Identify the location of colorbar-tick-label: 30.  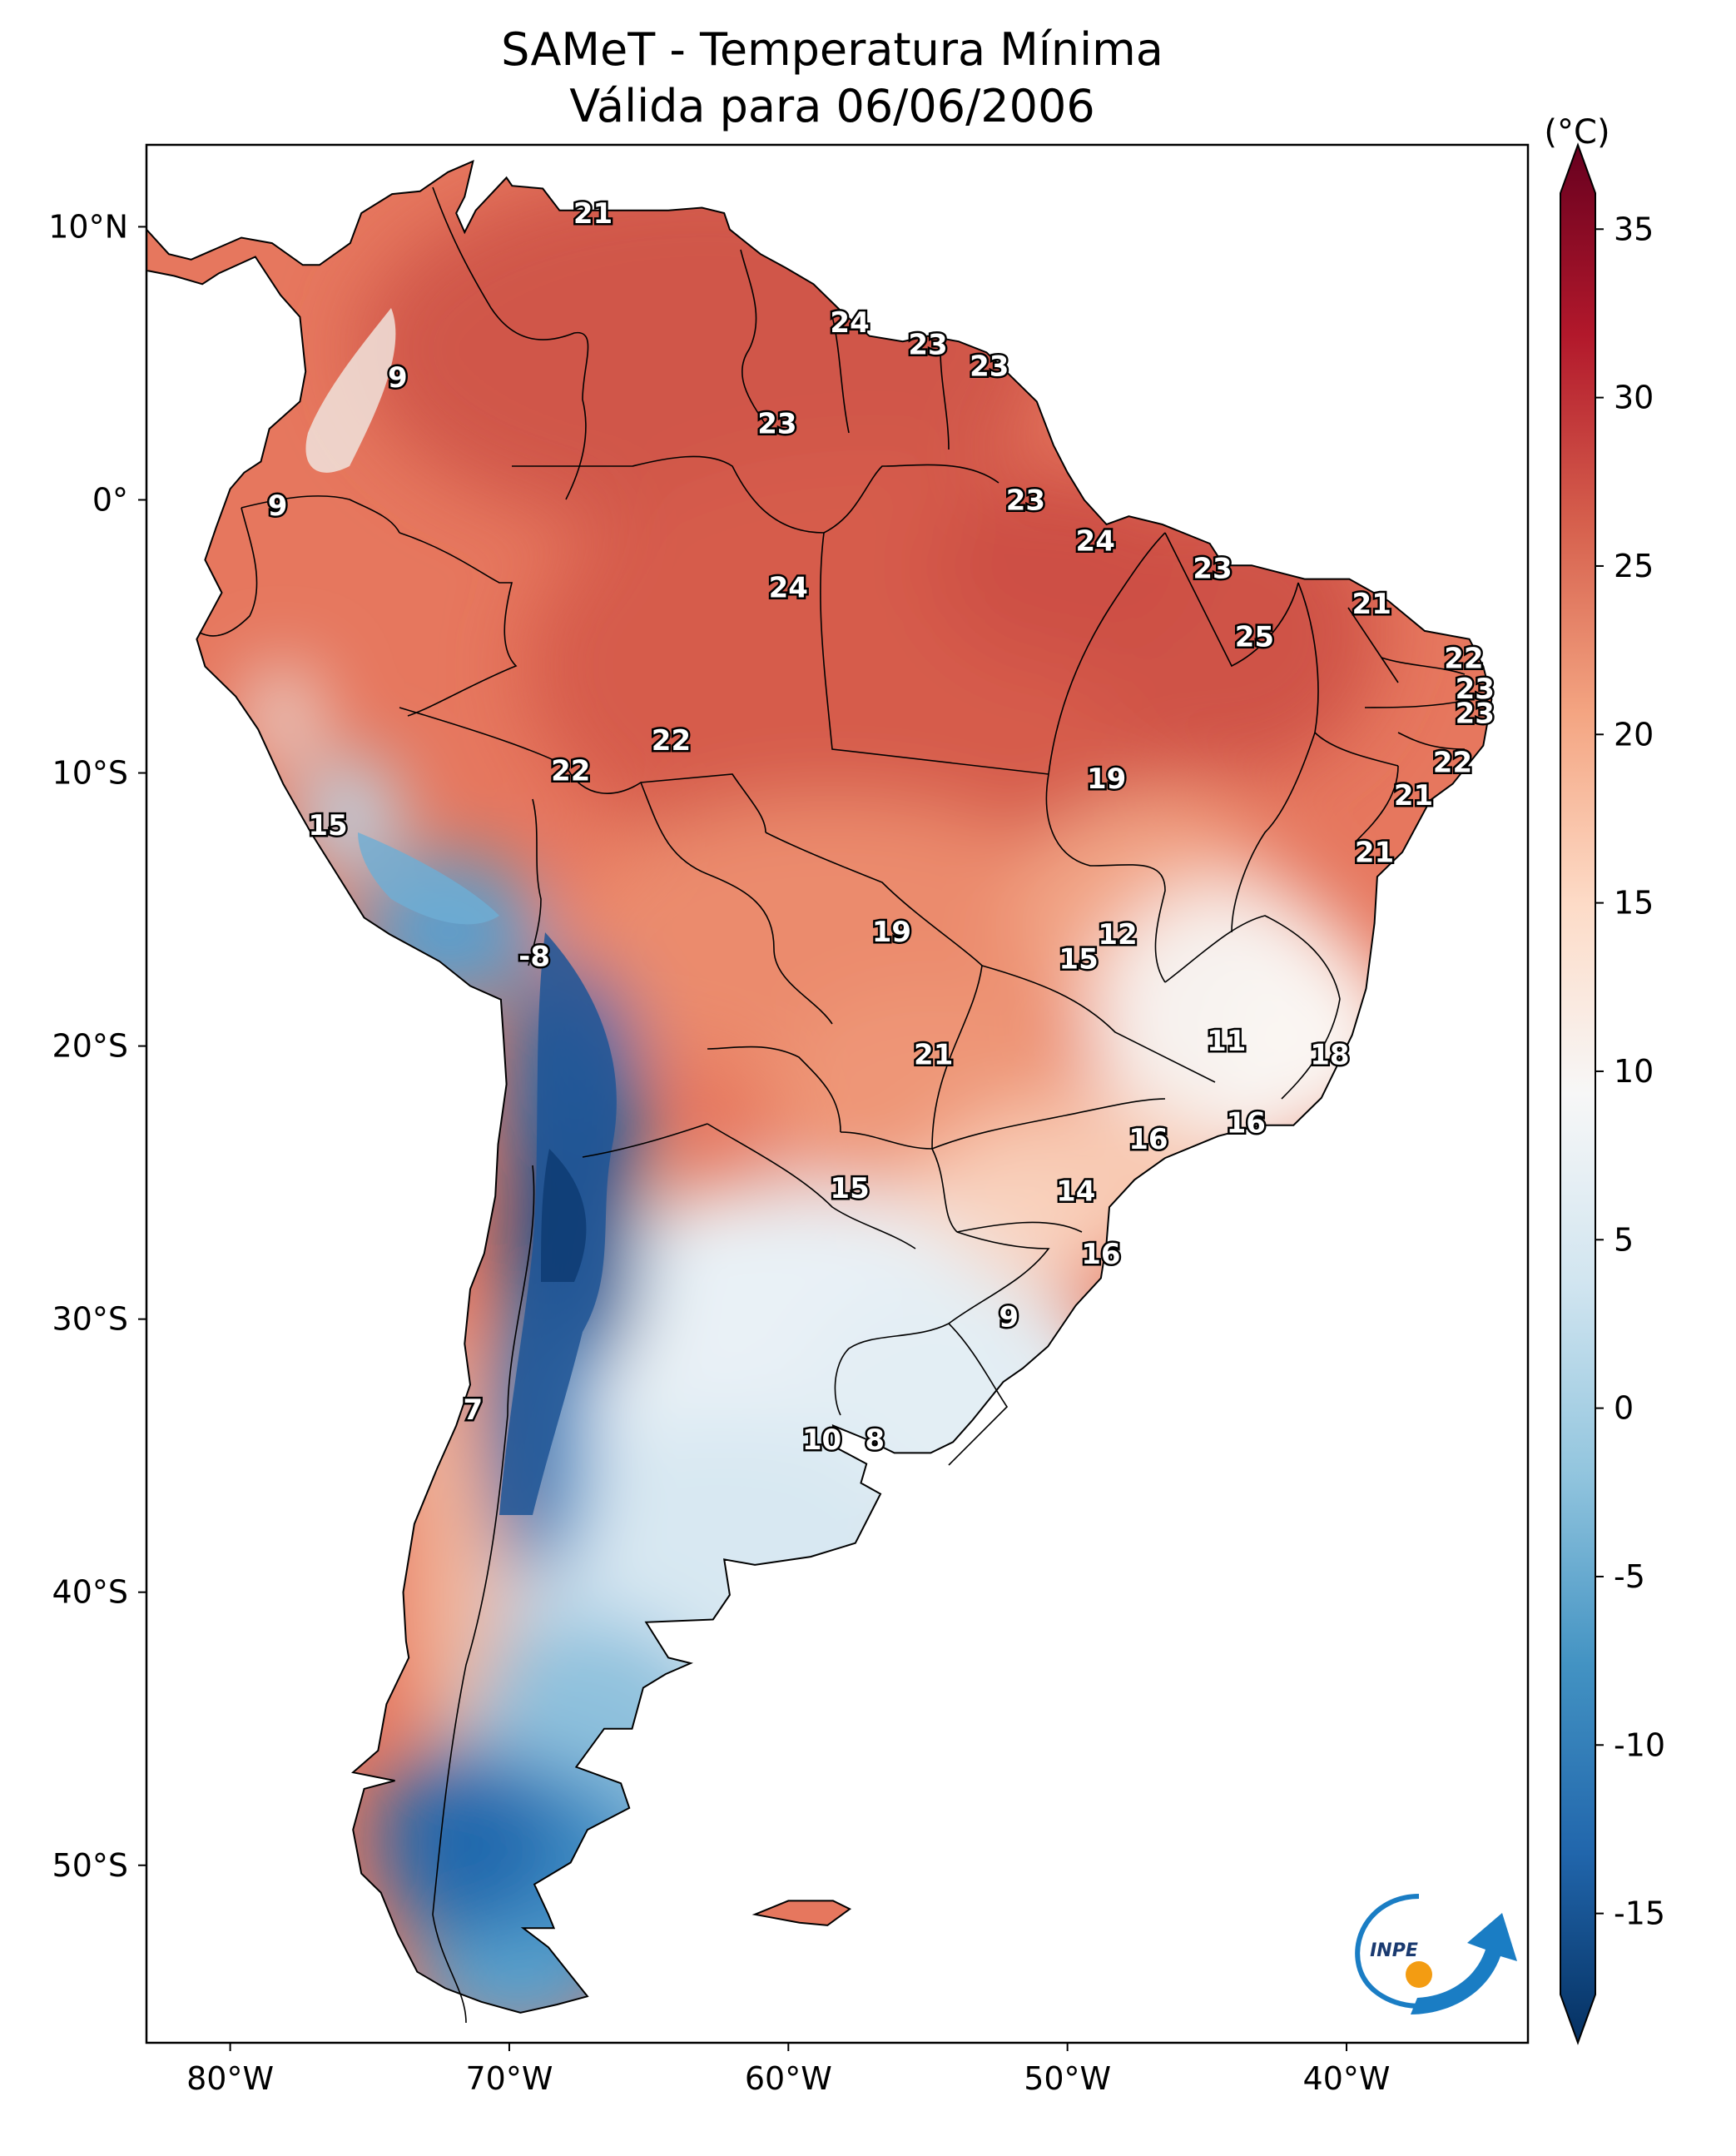
(1634, 398).